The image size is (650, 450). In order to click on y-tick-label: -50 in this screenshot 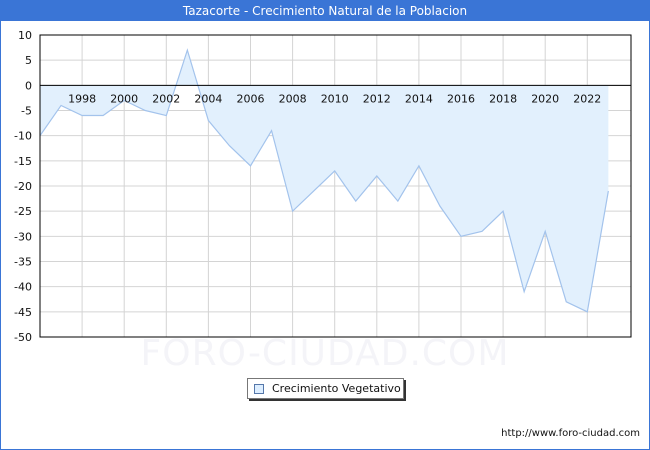, I will do `click(23, 337)`.